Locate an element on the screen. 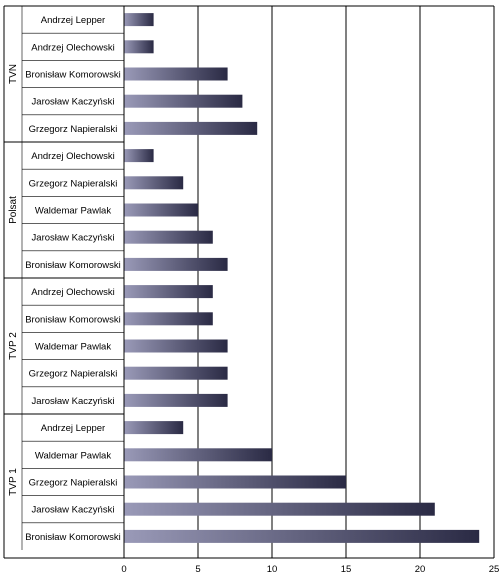  x-tick-label: 25 is located at coordinates (494, 569).